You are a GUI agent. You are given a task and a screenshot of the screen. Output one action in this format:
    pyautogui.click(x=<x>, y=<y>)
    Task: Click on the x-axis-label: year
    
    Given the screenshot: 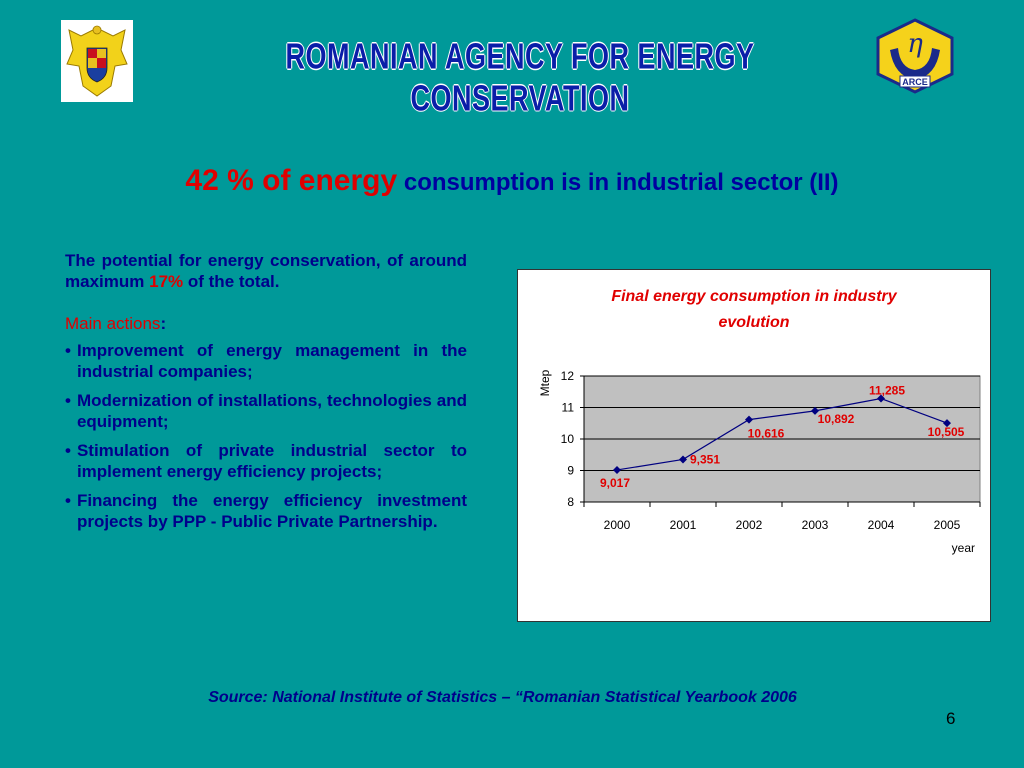 What is the action you would take?
    pyautogui.click(x=963, y=548)
    